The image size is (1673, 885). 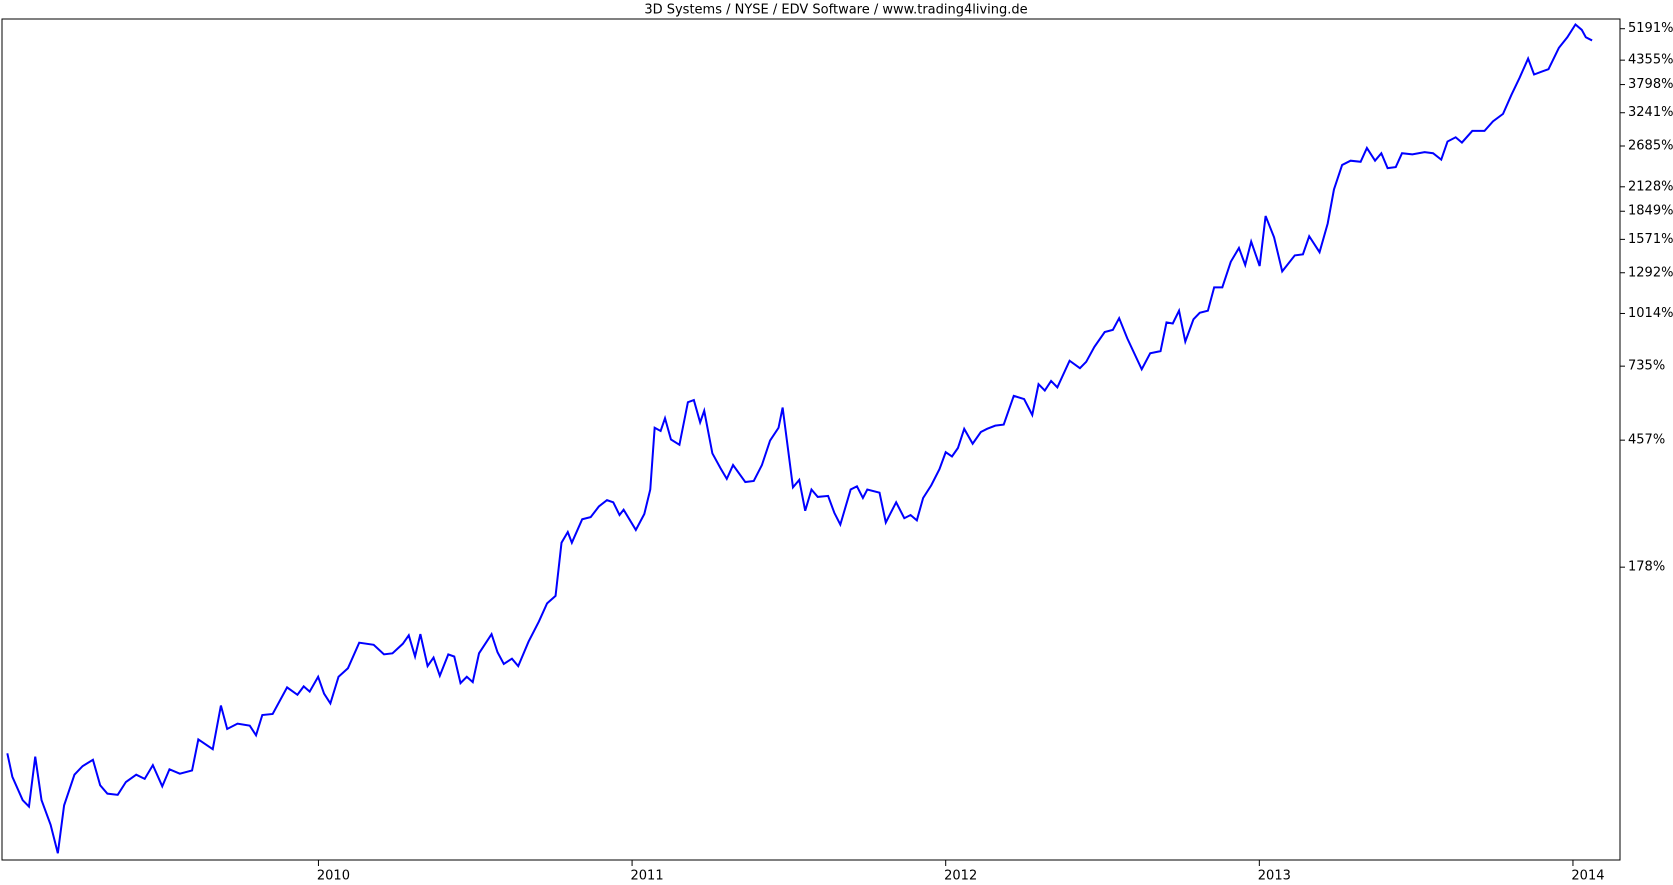 I want to click on x-tick-label: 2012, so click(x=960, y=876).